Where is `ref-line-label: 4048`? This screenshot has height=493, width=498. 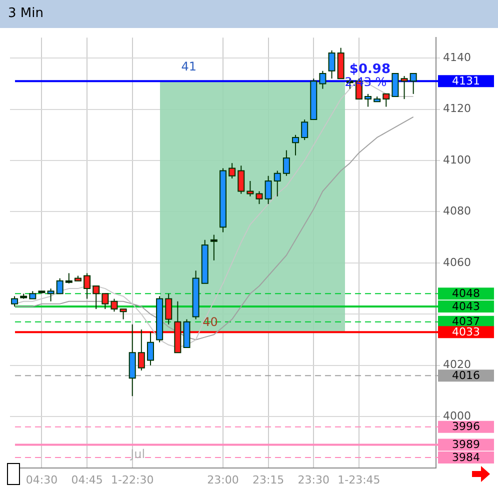
ref-line-label: 4048 is located at coordinates (466, 293).